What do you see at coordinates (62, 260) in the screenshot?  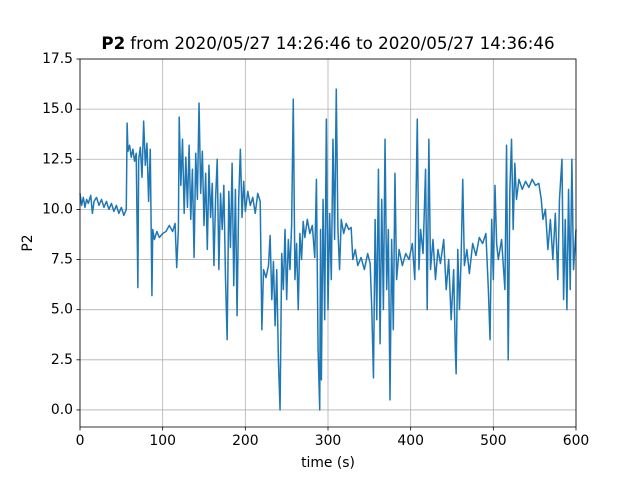 I see `y-tick-label: 7.5` at bounding box center [62, 260].